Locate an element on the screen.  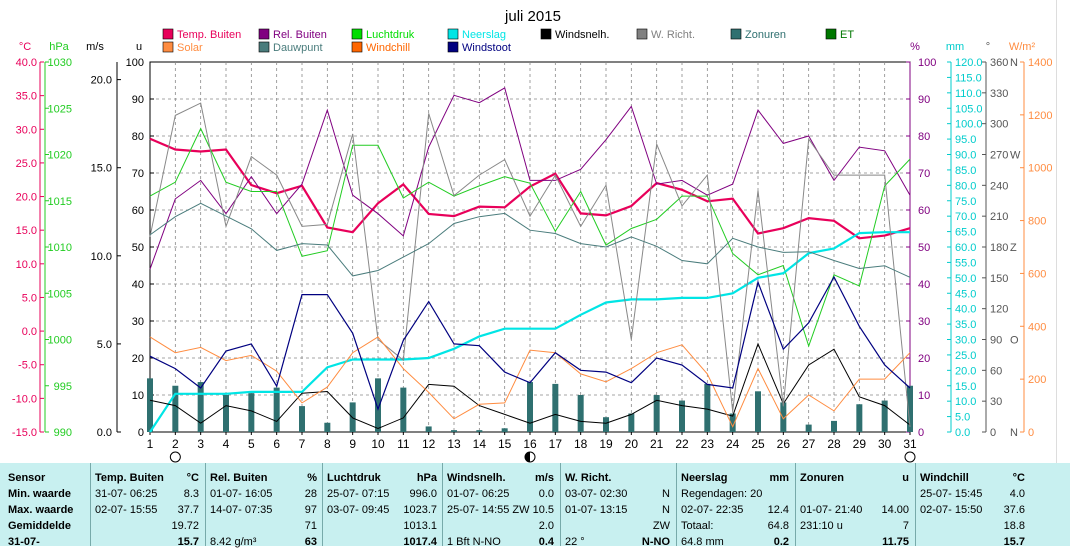
axis-unit-label: W/m² is located at coordinates (1022, 47).